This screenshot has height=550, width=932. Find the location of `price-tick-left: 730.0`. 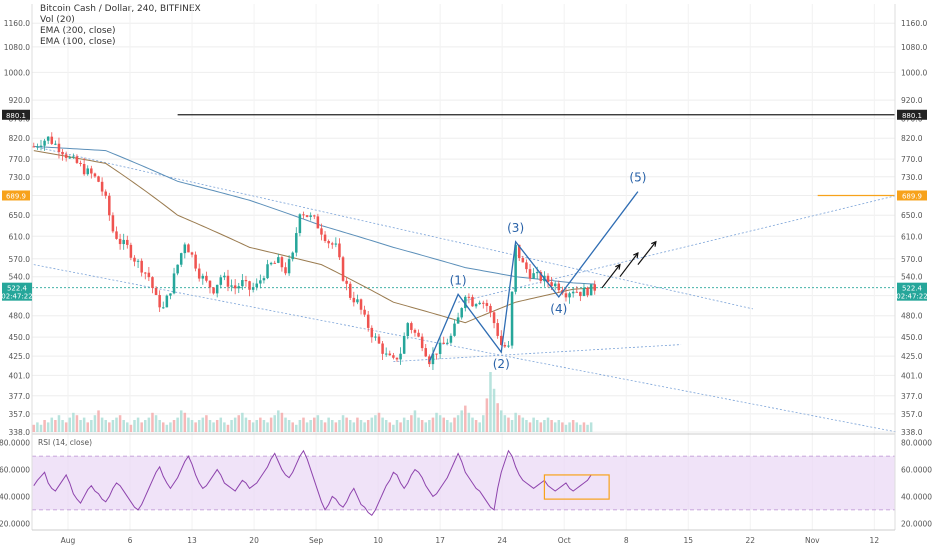

price-tick-left: 730.0 is located at coordinates (20, 177).